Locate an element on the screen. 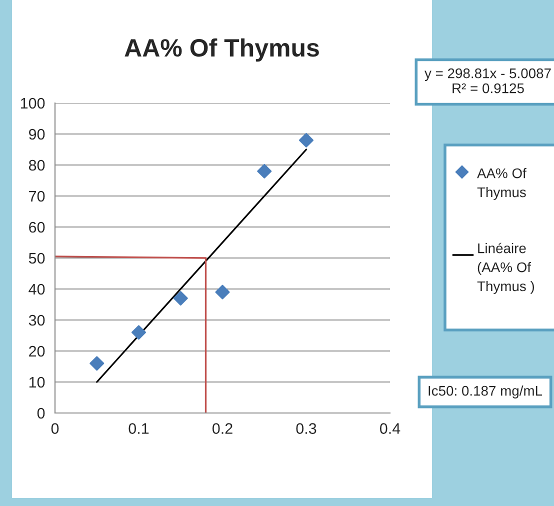 The height and width of the screenshot is (506, 554). chart-title: AA% Of Thymus is located at coordinates (221, 50).